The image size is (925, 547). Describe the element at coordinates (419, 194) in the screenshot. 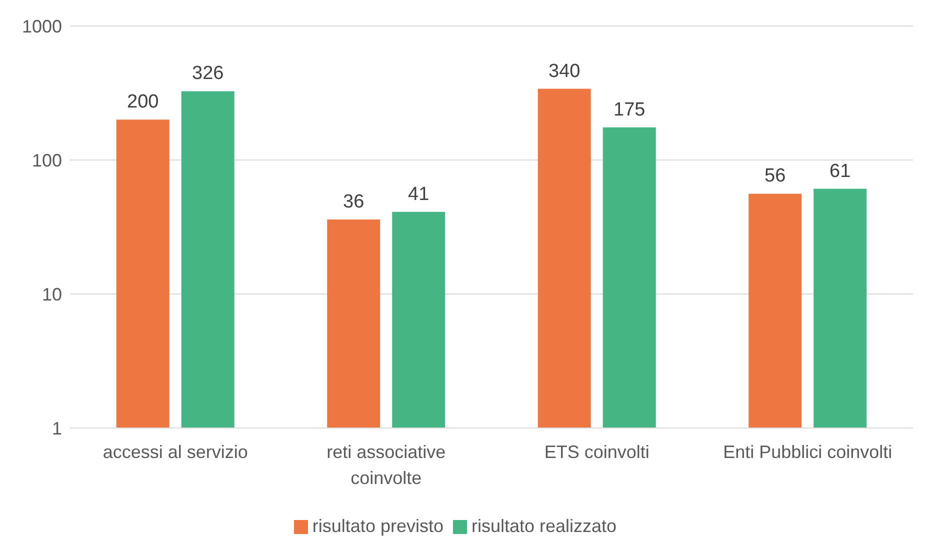

I see `data-label: 41` at that location.